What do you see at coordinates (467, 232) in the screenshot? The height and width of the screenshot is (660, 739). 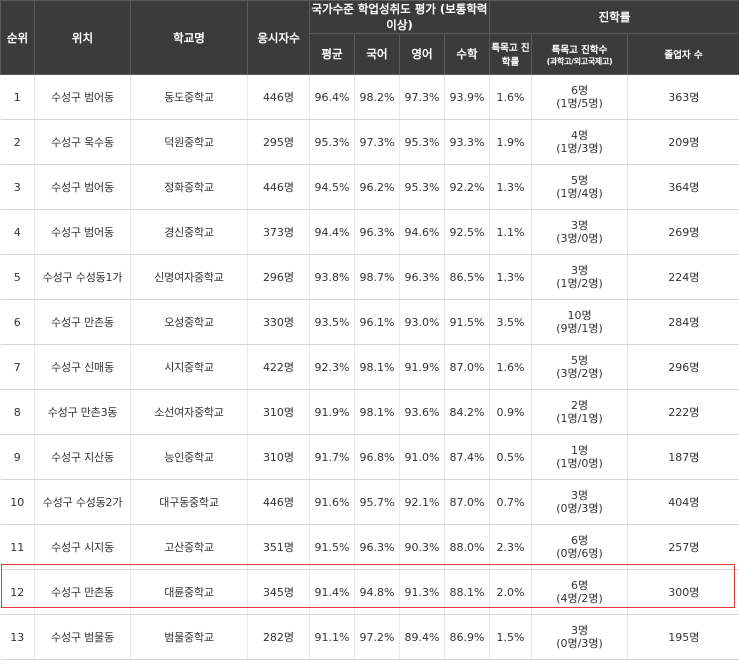 I see `math-cell: 92.5%` at bounding box center [467, 232].